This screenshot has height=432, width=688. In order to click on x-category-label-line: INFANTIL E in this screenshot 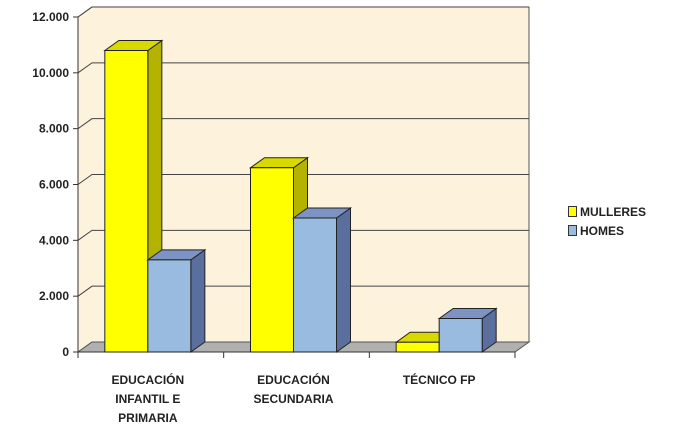, I will do `click(147, 399)`.